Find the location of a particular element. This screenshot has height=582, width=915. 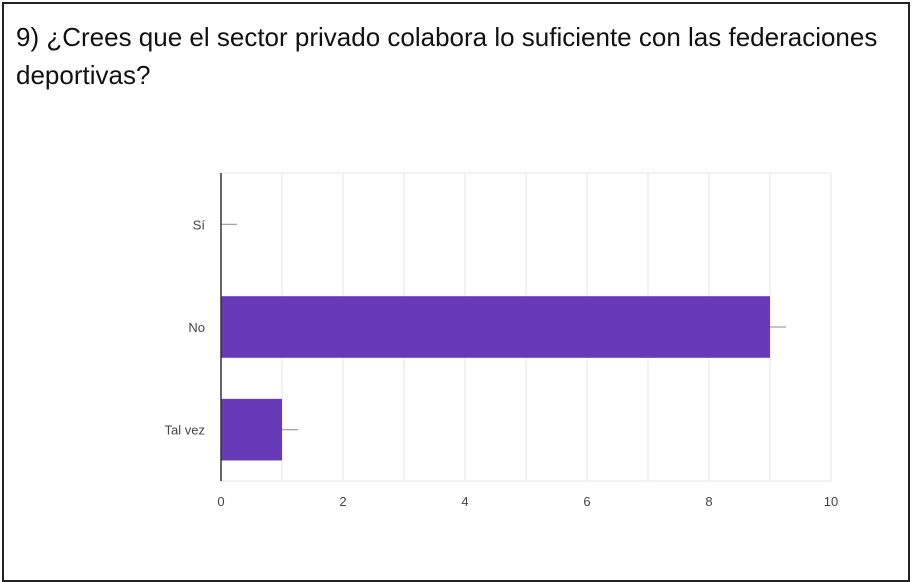

category-label: Tal vez is located at coordinates (185, 430).